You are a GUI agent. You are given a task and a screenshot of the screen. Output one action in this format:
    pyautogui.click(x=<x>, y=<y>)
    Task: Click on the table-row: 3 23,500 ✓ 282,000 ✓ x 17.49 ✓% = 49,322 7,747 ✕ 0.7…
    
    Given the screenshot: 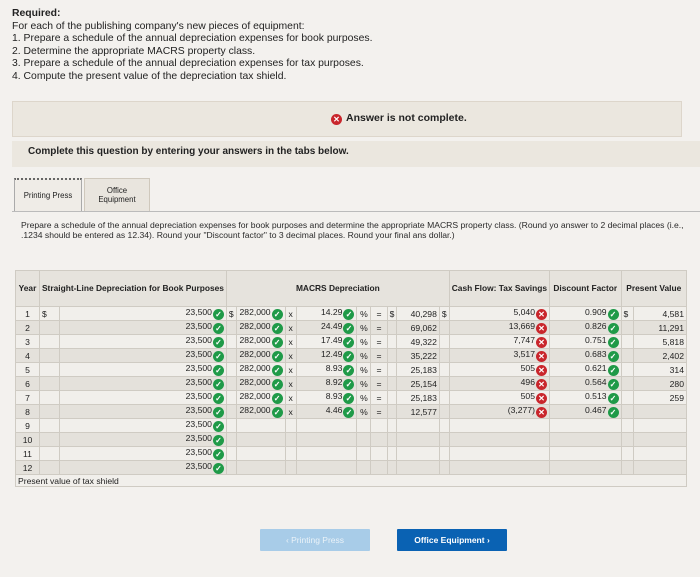 What is the action you would take?
    pyautogui.click(x=351, y=341)
    